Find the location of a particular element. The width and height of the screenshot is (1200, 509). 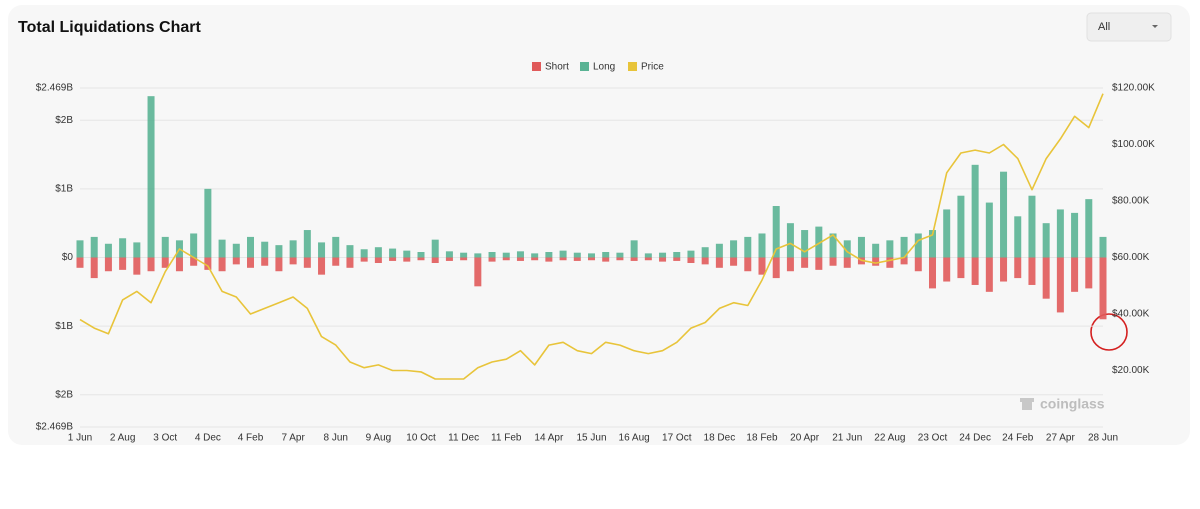

x-tick-label: 9 Aug is located at coordinates (379, 438).